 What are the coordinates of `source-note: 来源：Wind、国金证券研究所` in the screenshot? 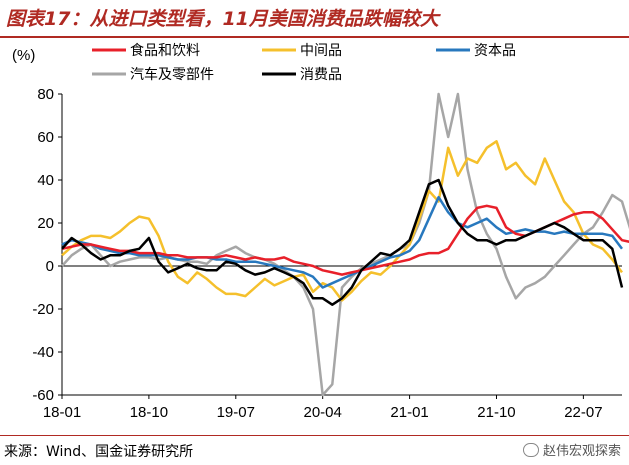 It's located at (99, 452).